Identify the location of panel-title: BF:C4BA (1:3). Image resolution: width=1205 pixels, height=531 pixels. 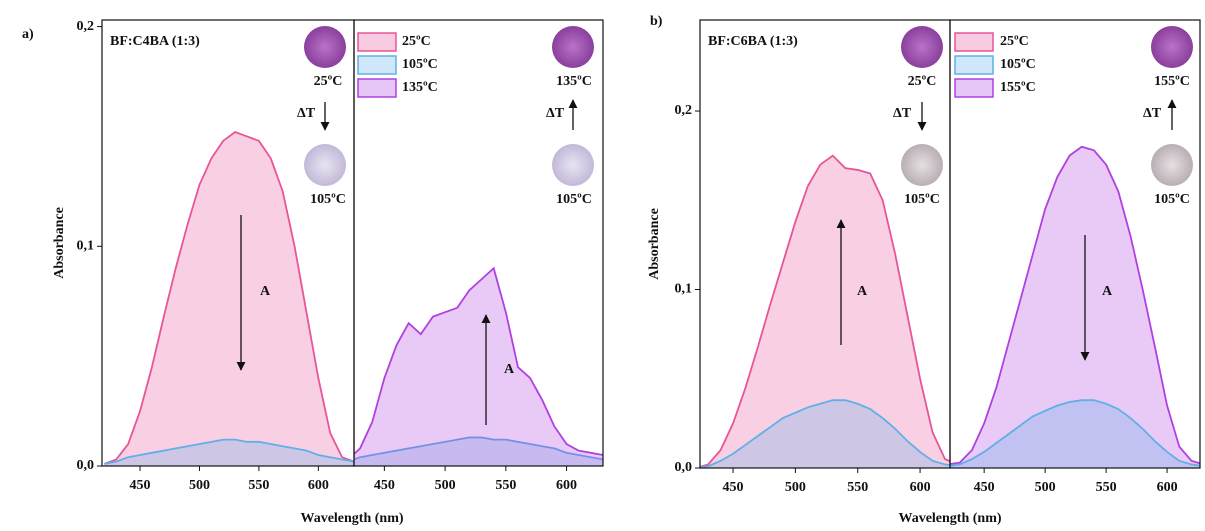
(155, 41).